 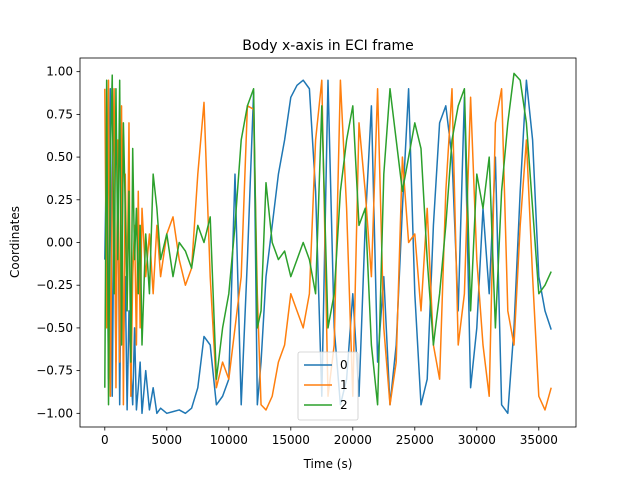 I want to click on x-tick-label: 20000, so click(x=353, y=440).